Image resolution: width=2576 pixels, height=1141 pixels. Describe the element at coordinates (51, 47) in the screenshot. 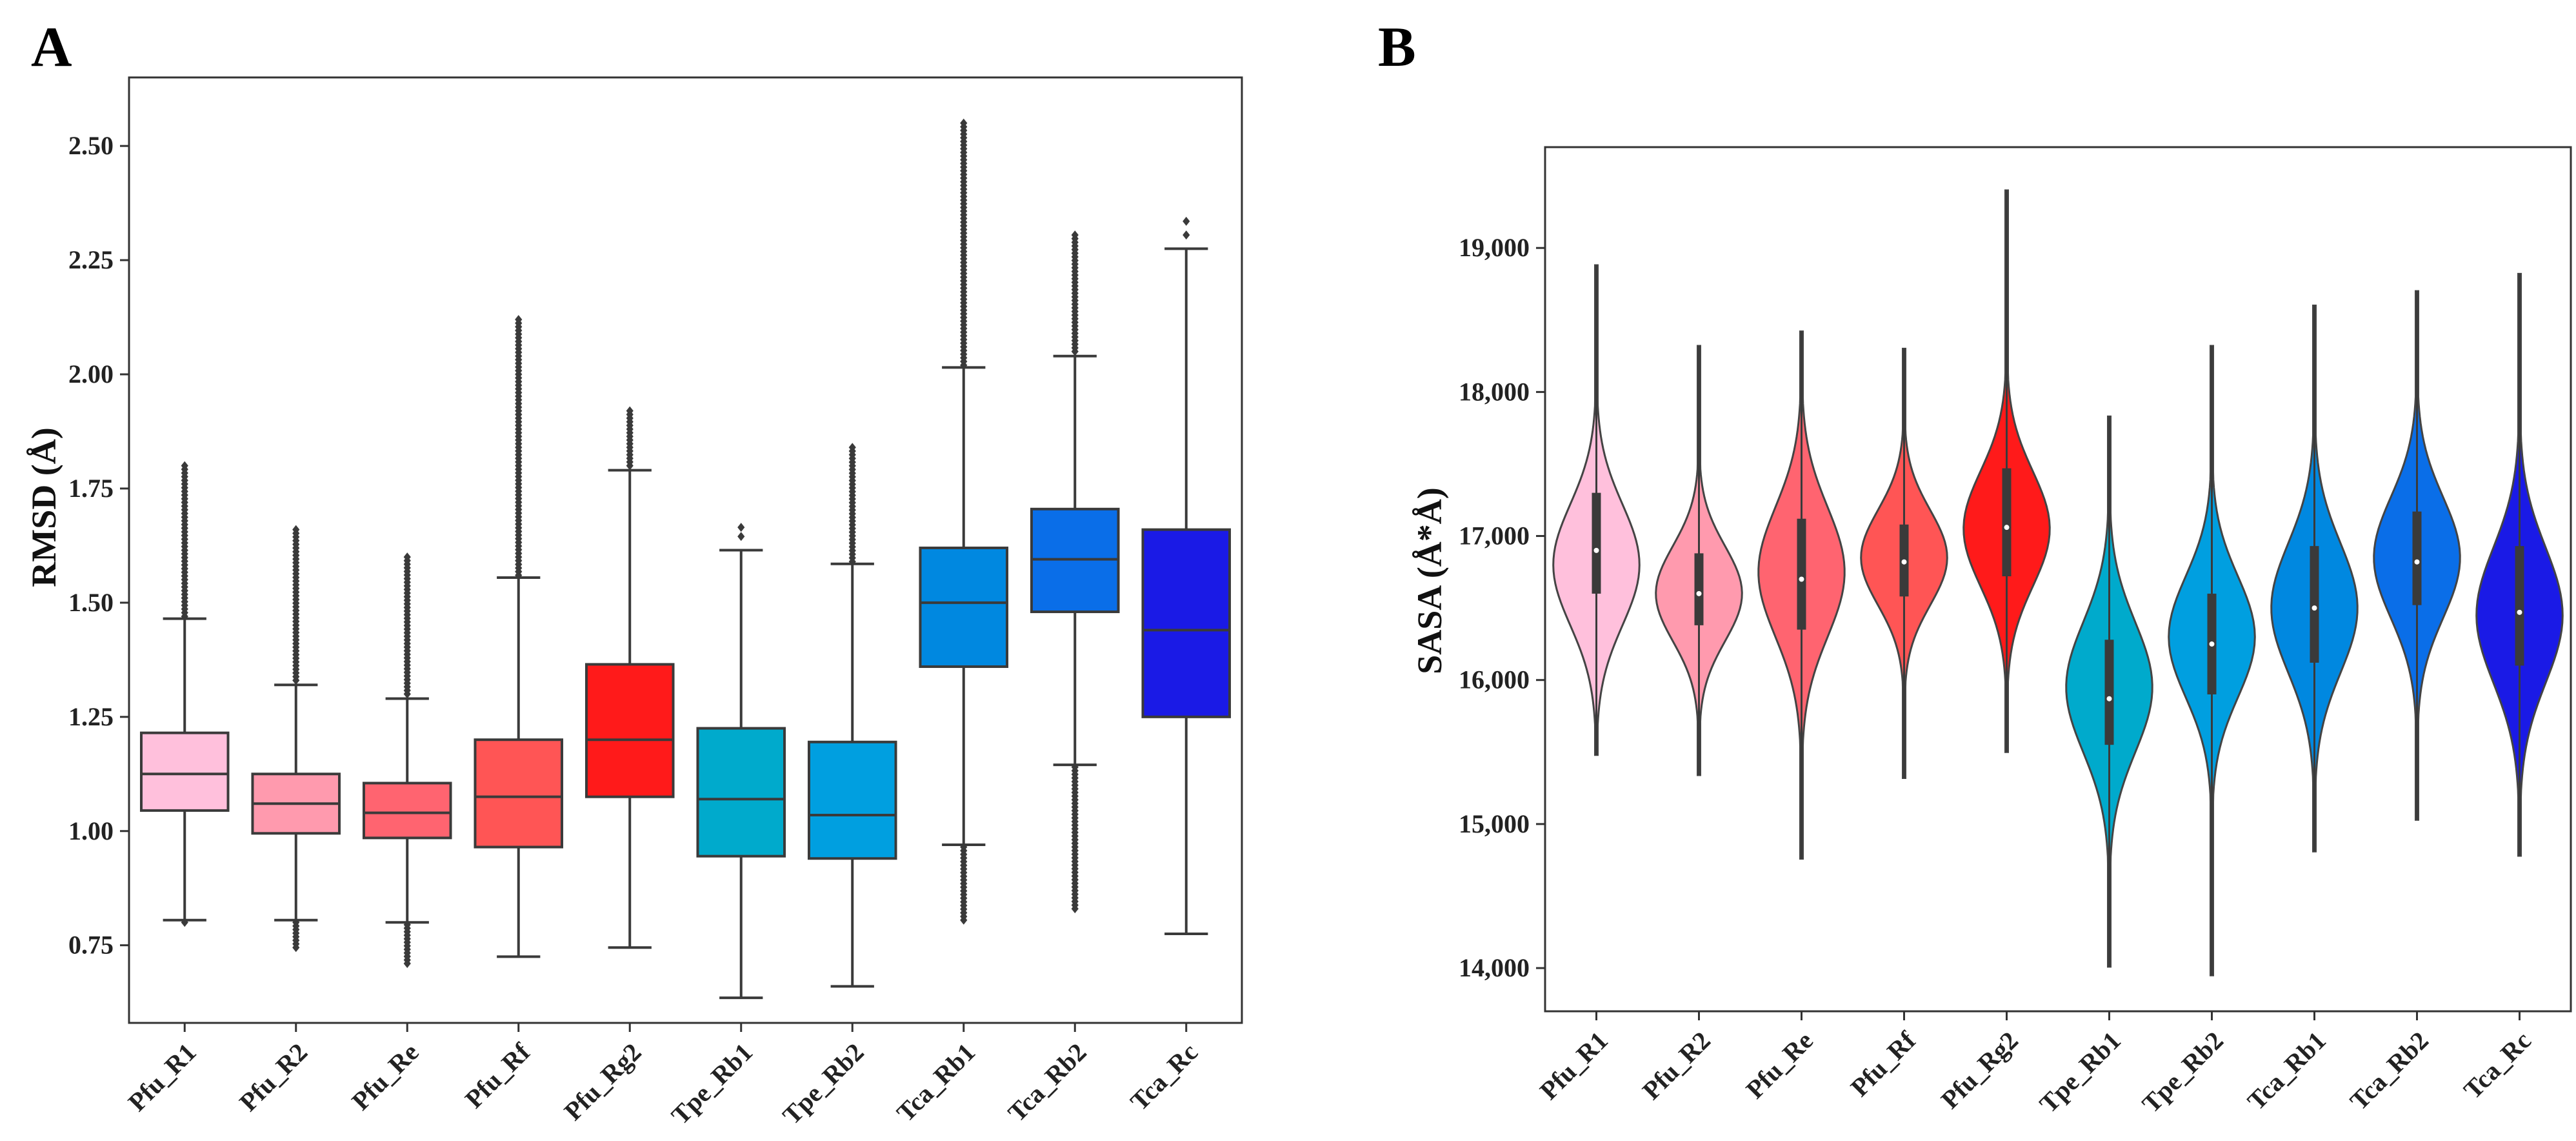

I see `panel-letter-a: A` at that location.